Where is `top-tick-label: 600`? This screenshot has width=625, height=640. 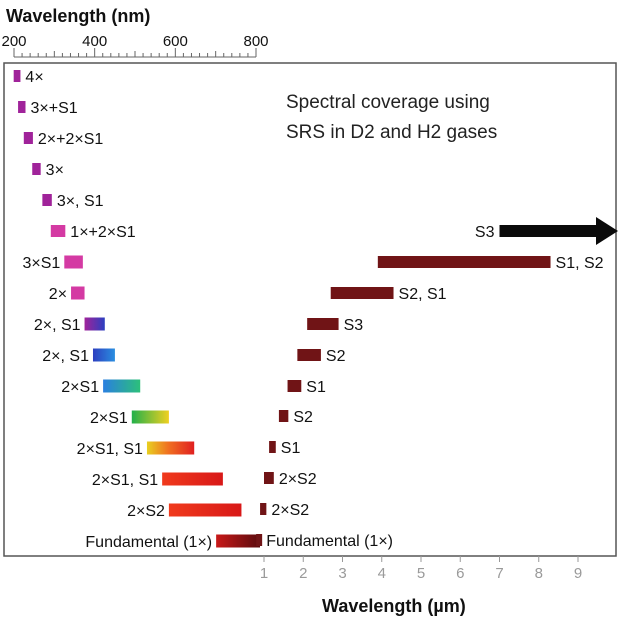
top-tick-label: 600 is located at coordinates (175, 41).